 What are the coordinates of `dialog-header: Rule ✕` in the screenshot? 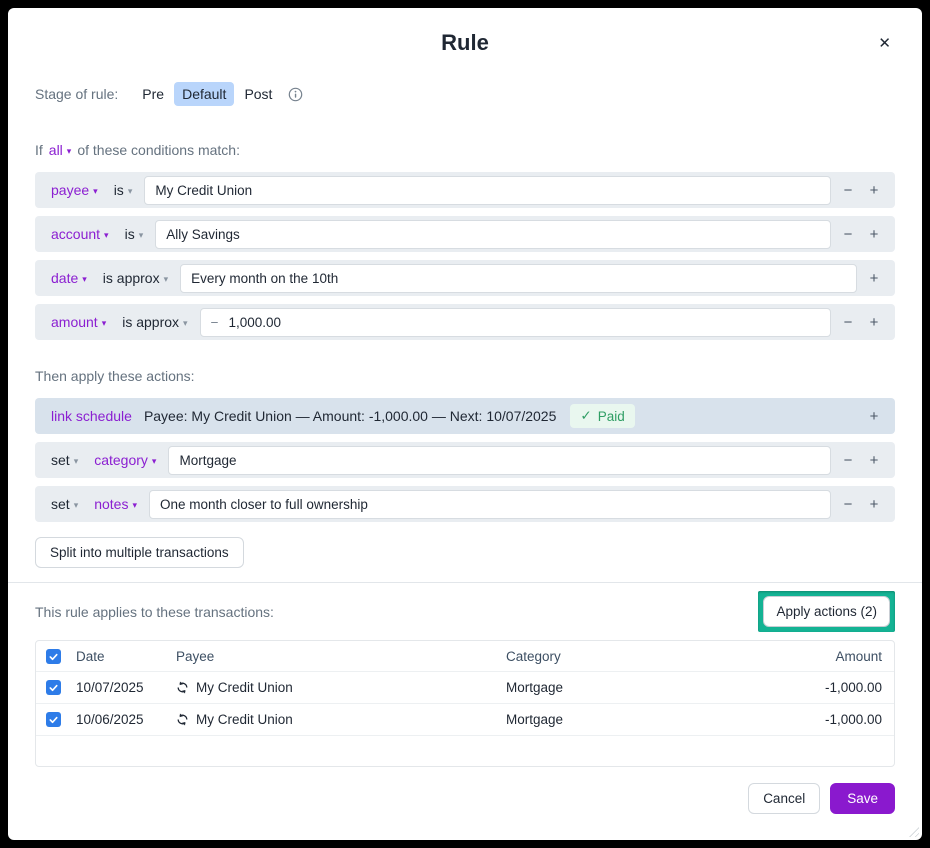 It's located at (465, 48).